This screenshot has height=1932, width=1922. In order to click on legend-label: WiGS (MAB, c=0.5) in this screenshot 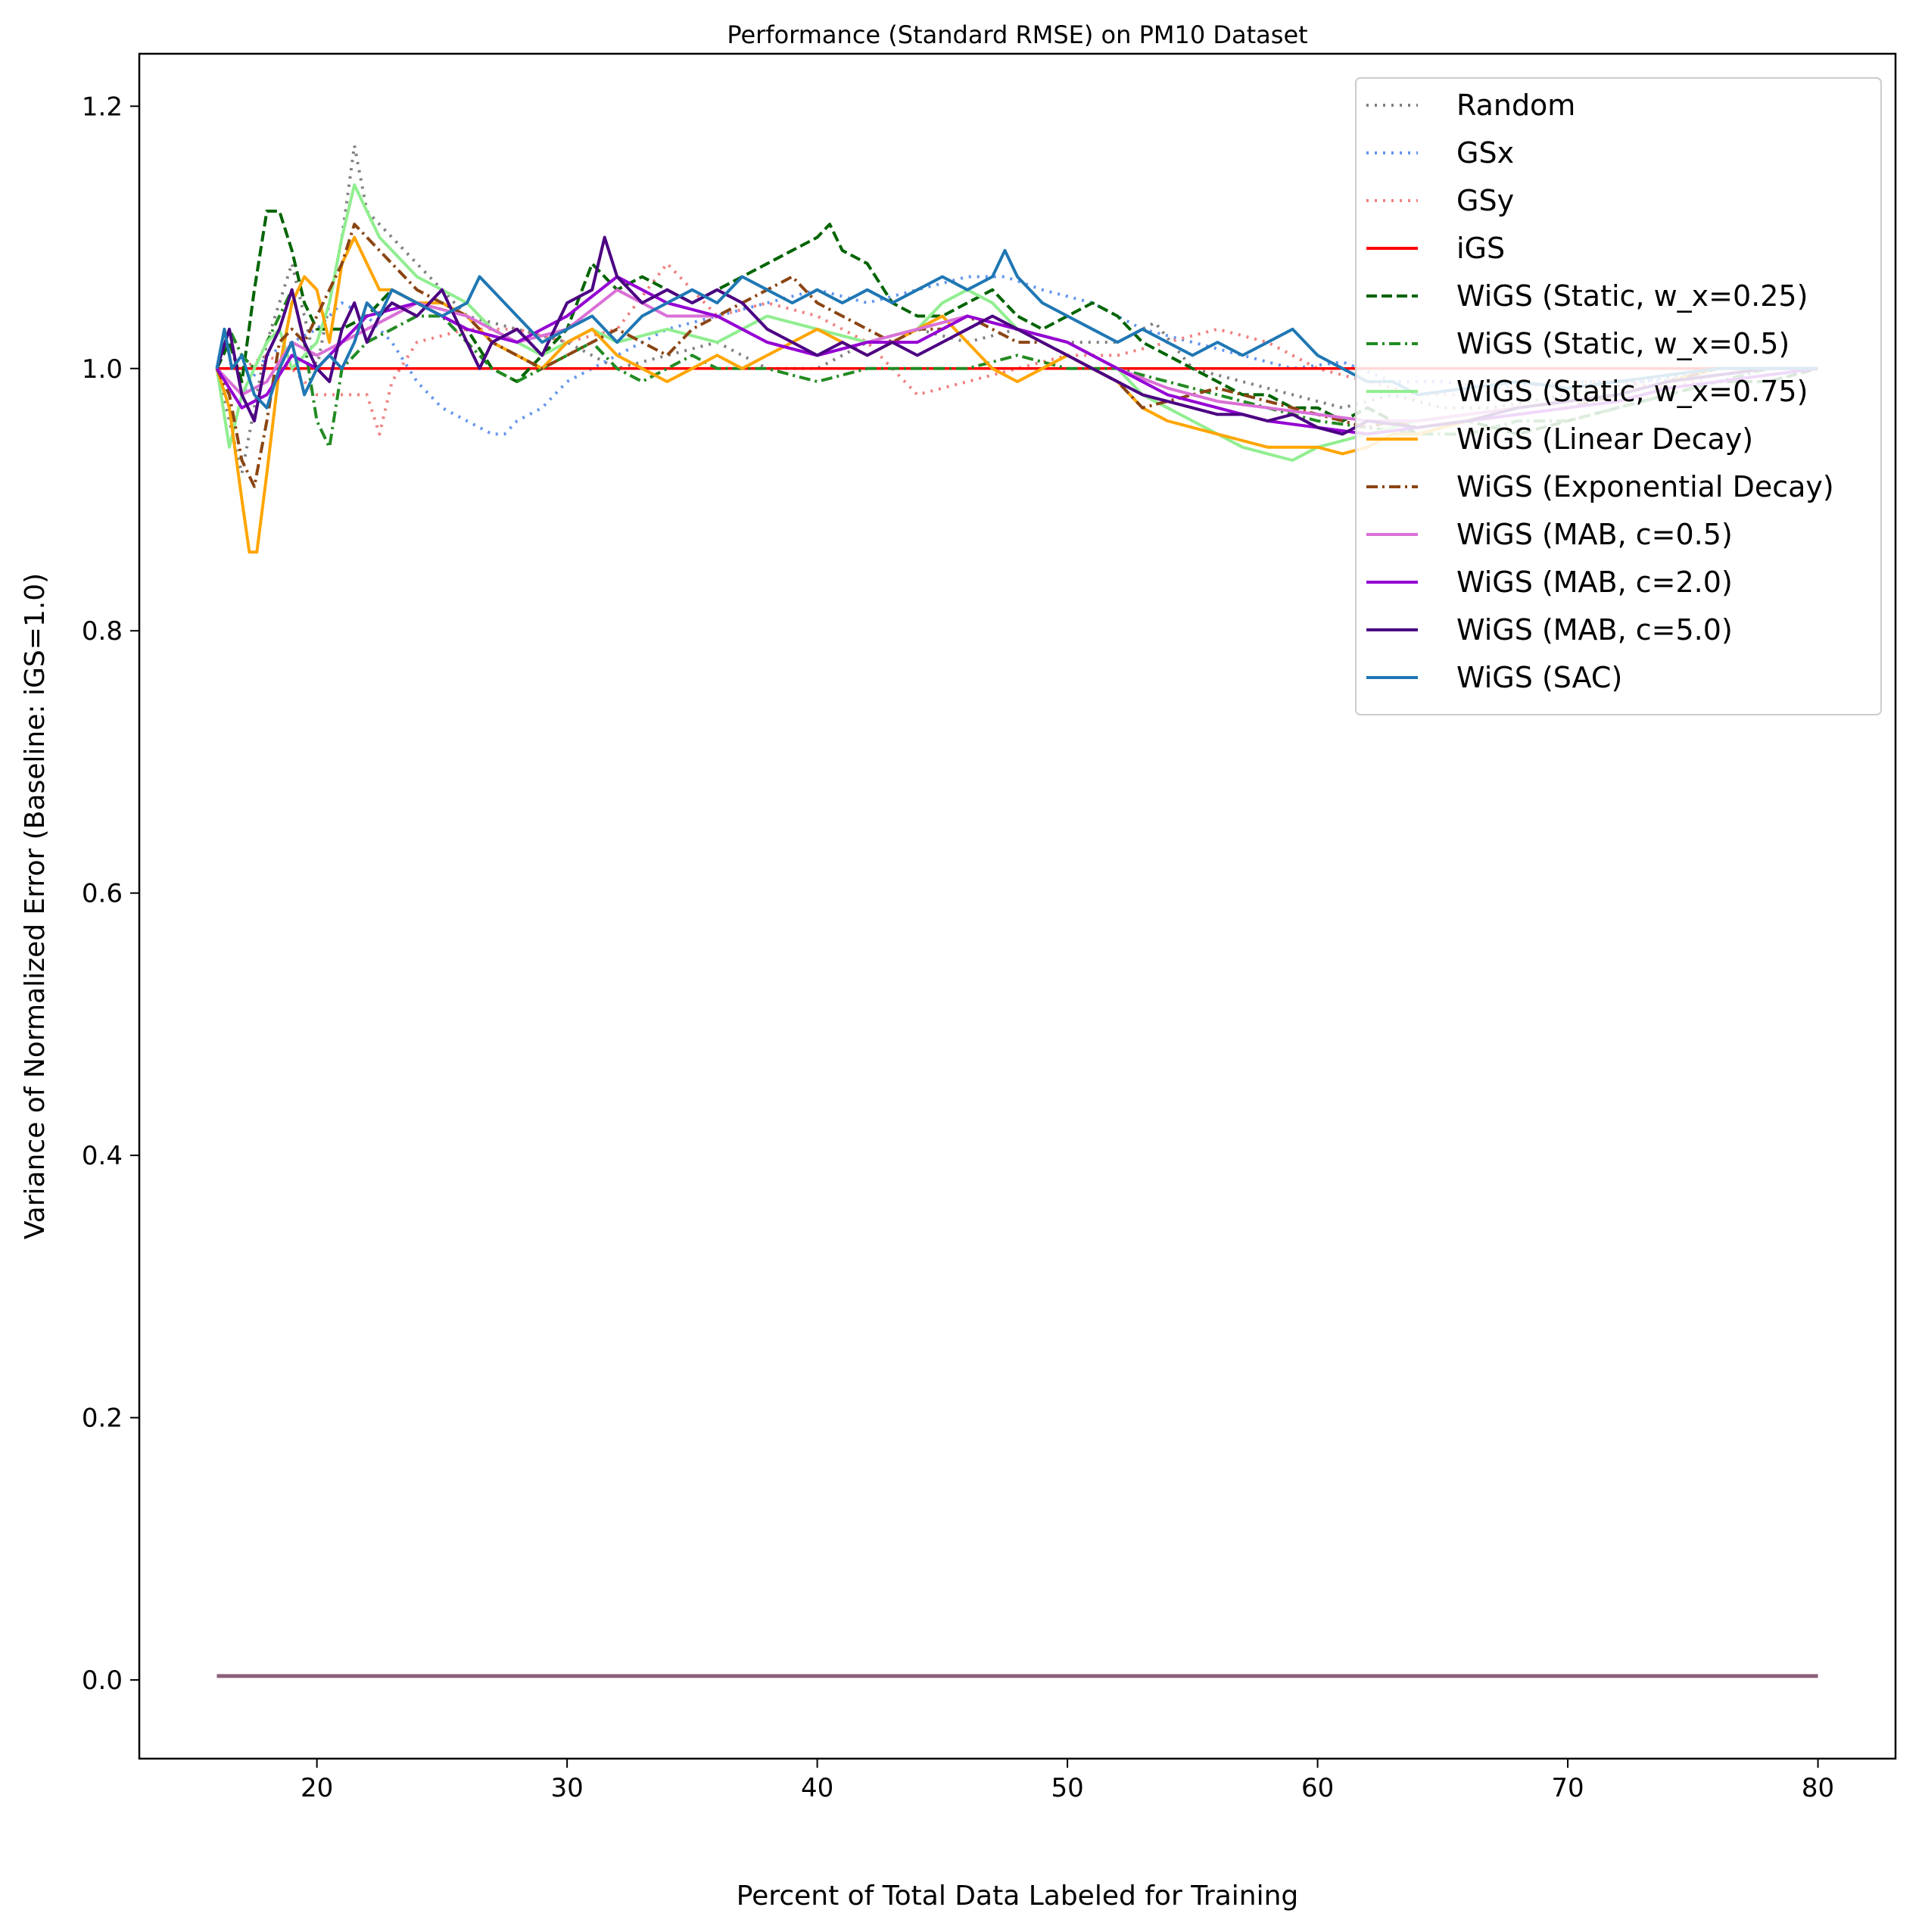, I will do `click(1594, 534)`.